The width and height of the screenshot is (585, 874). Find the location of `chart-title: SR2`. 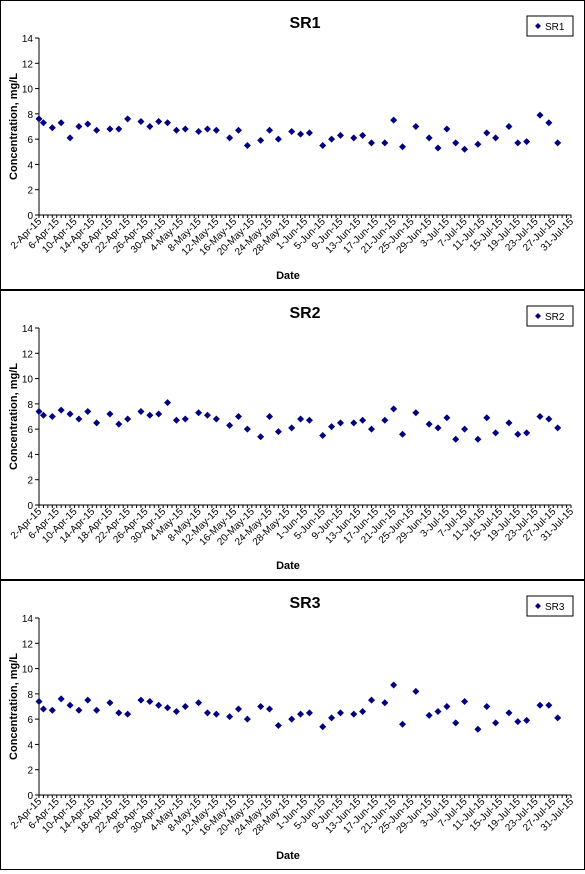

chart-title: SR2 is located at coordinates (304, 313).